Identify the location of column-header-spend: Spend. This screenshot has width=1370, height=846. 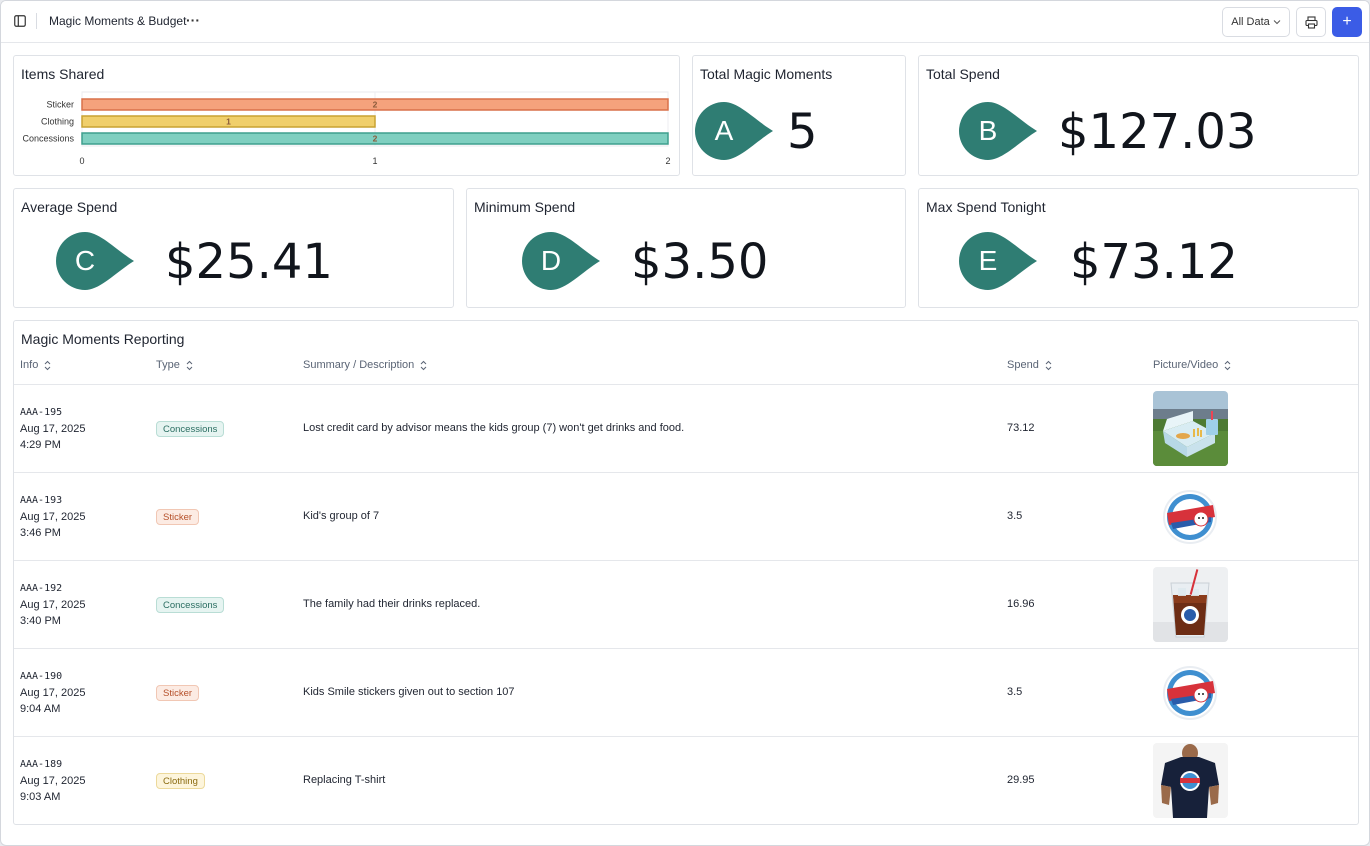
(1029, 365).